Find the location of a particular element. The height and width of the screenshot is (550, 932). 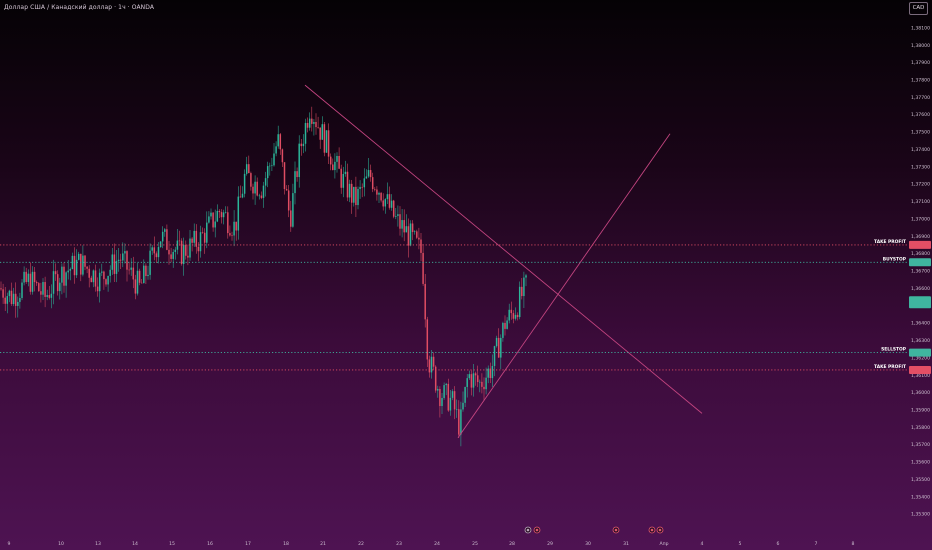

time-tick-label: 31 is located at coordinates (626, 544).